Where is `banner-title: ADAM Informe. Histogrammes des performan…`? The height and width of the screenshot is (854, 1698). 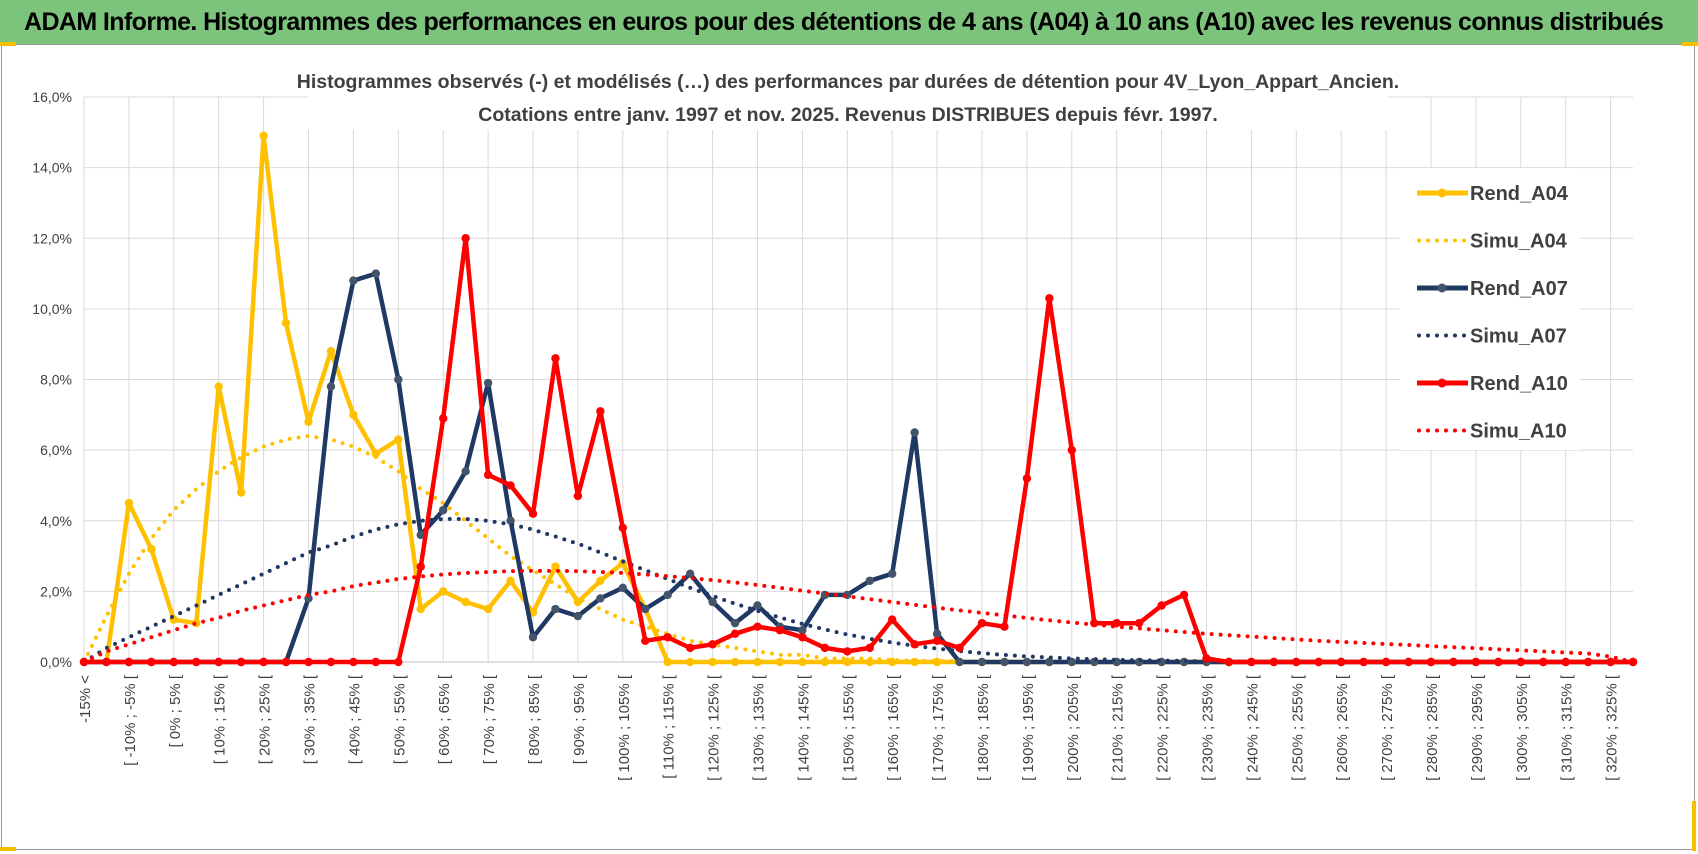
banner-title: ADAM Informe. Histogrammes des performan… is located at coordinates (844, 22).